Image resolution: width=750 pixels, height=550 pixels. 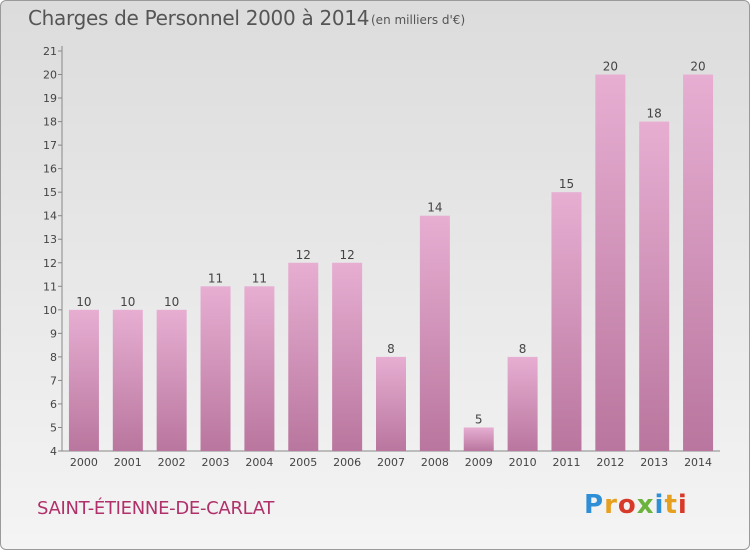 What do you see at coordinates (654, 462) in the screenshot?
I see `x-tick-label: 2013` at bounding box center [654, 462].